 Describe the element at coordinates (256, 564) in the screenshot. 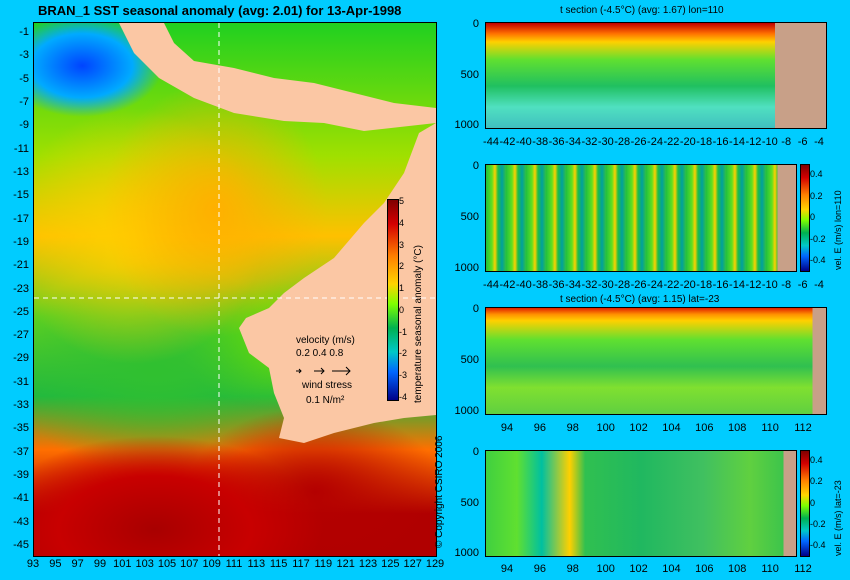

I see `x-tick-label: 113` at that location.